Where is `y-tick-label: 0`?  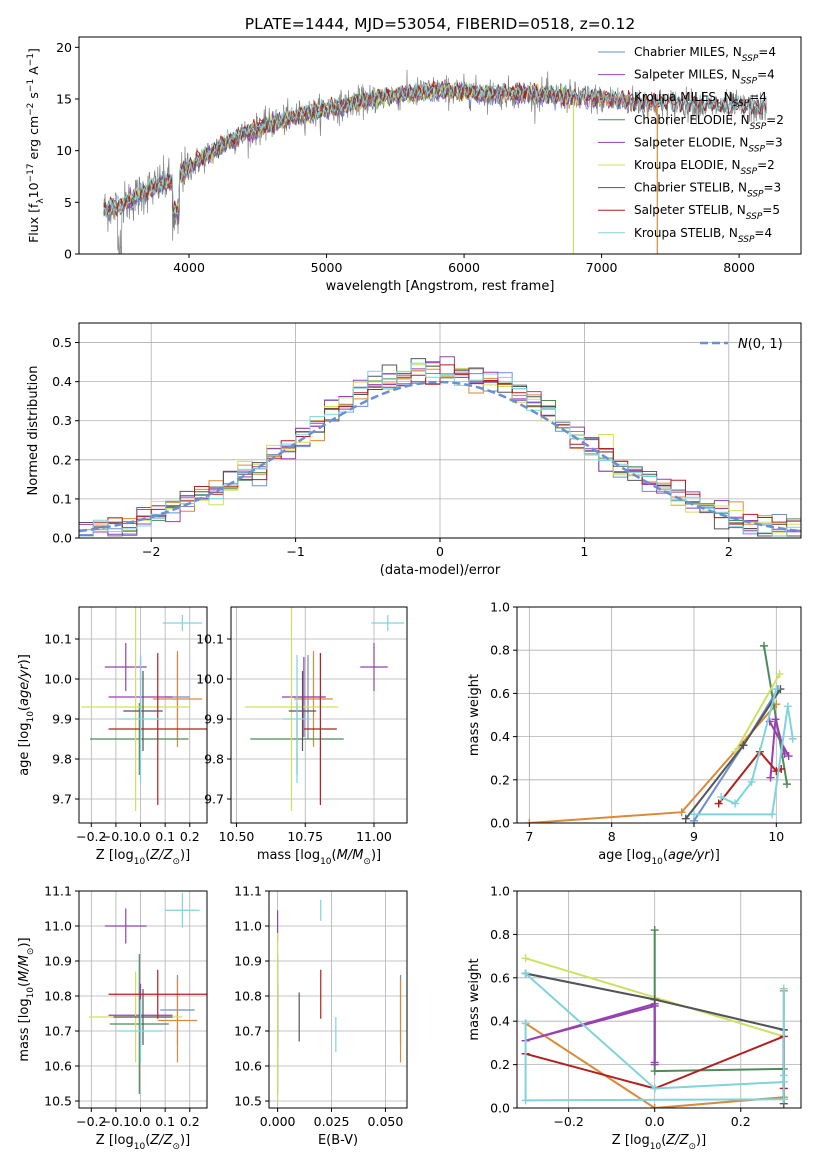 y-tick-label: 0 is located at coordinates (68, 254).